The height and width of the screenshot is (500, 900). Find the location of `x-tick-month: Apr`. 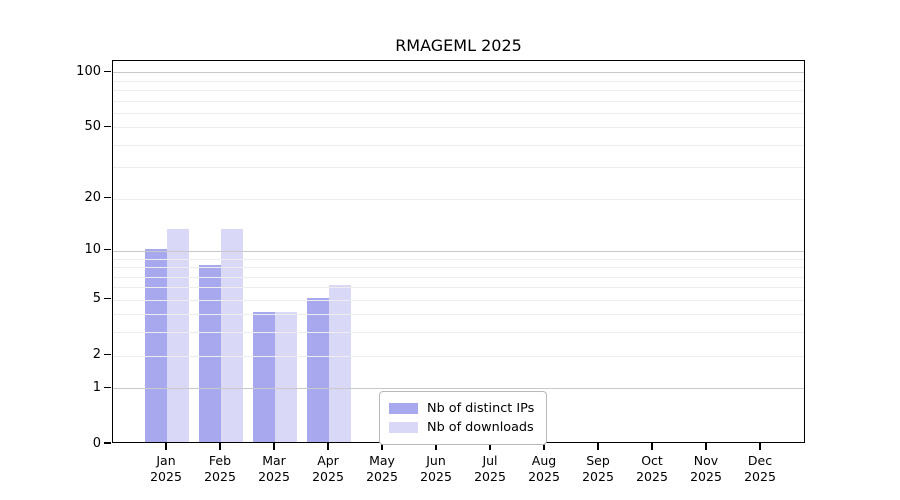

x-tick-month: Apr is located at coordinates (328, 460).